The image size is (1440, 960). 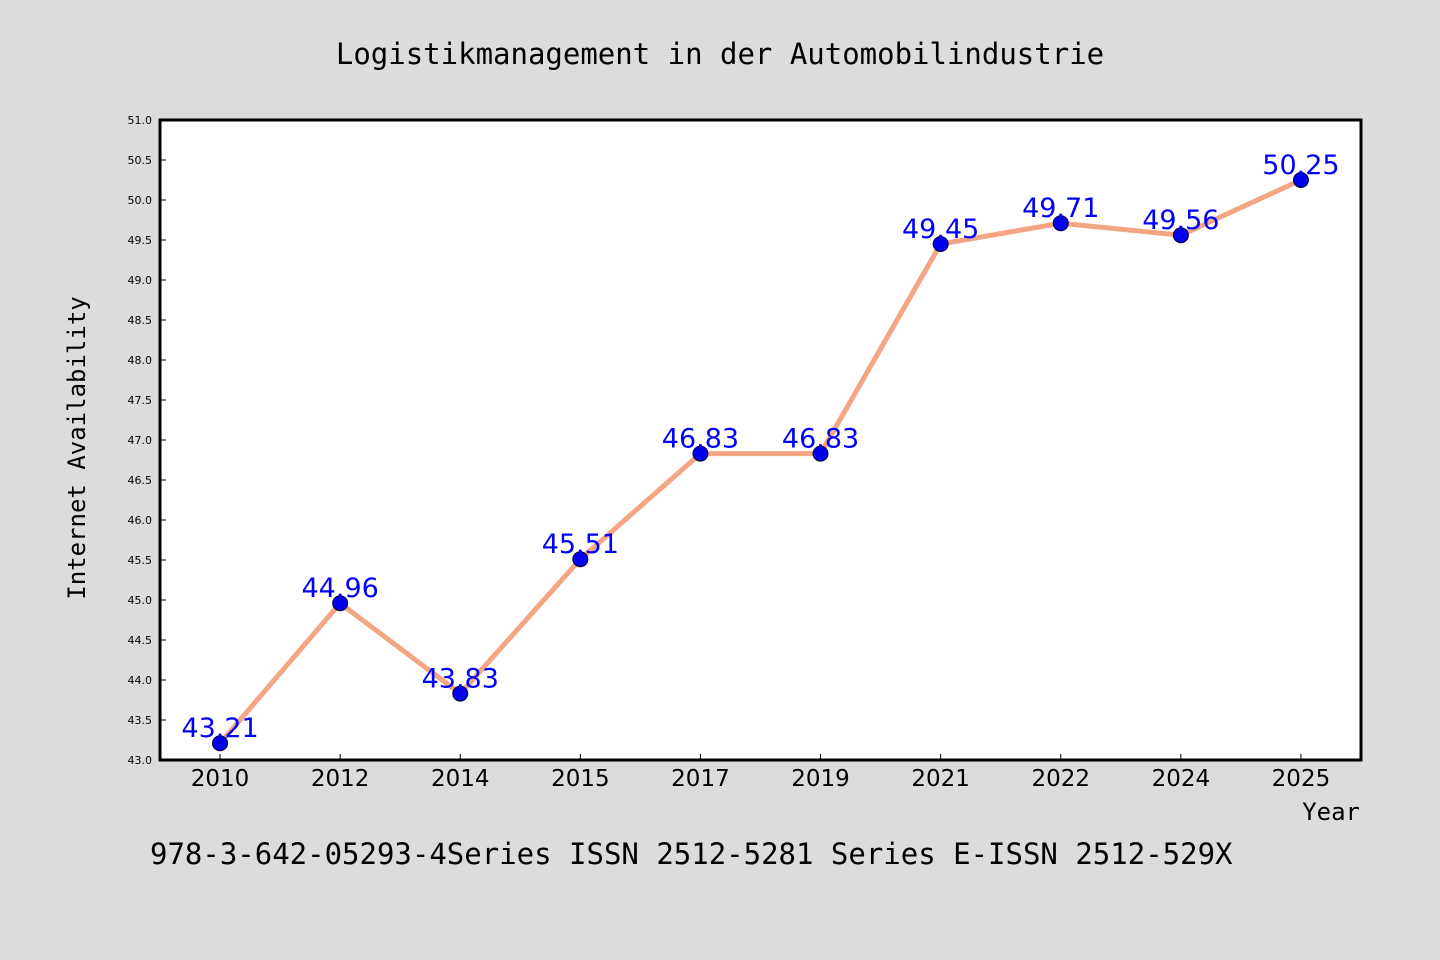 I want to click on y-tick-label: 50.5, so click(x=140, y=160).